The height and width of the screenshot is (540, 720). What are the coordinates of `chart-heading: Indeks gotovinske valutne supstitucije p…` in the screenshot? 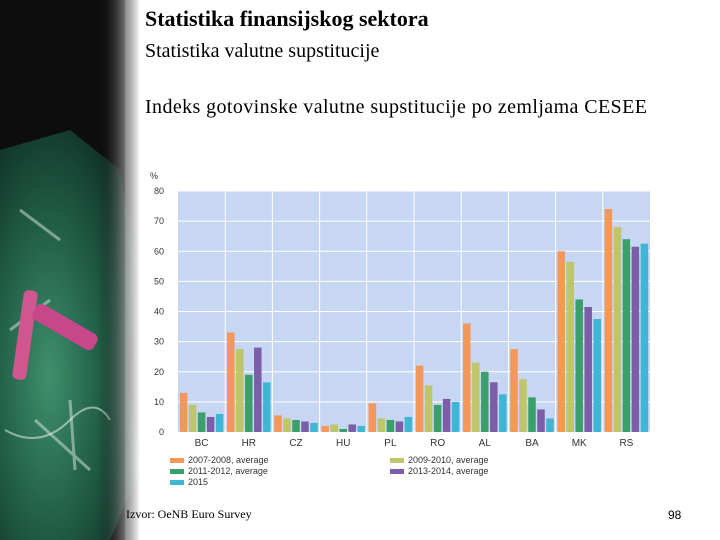 It's located at (396, 107).